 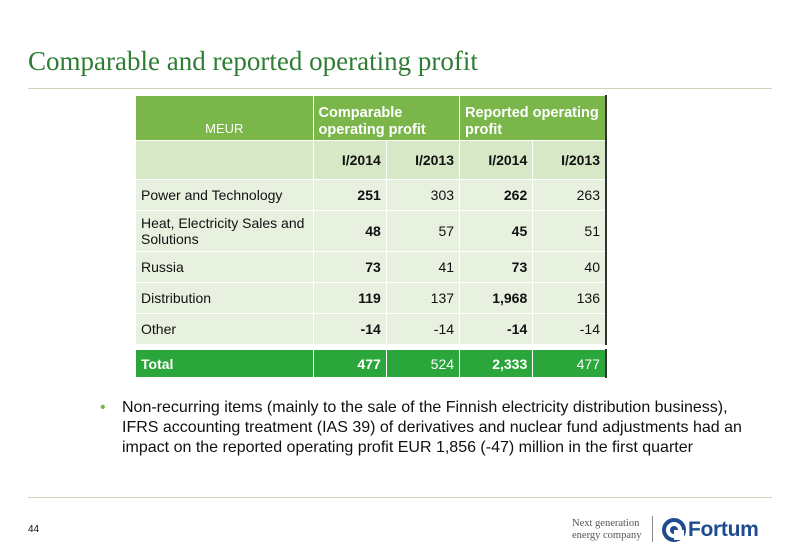 What do you see at coordinates (400, 88) in the screenshot?
I see `title-divider` at bounding box center [400, 88].